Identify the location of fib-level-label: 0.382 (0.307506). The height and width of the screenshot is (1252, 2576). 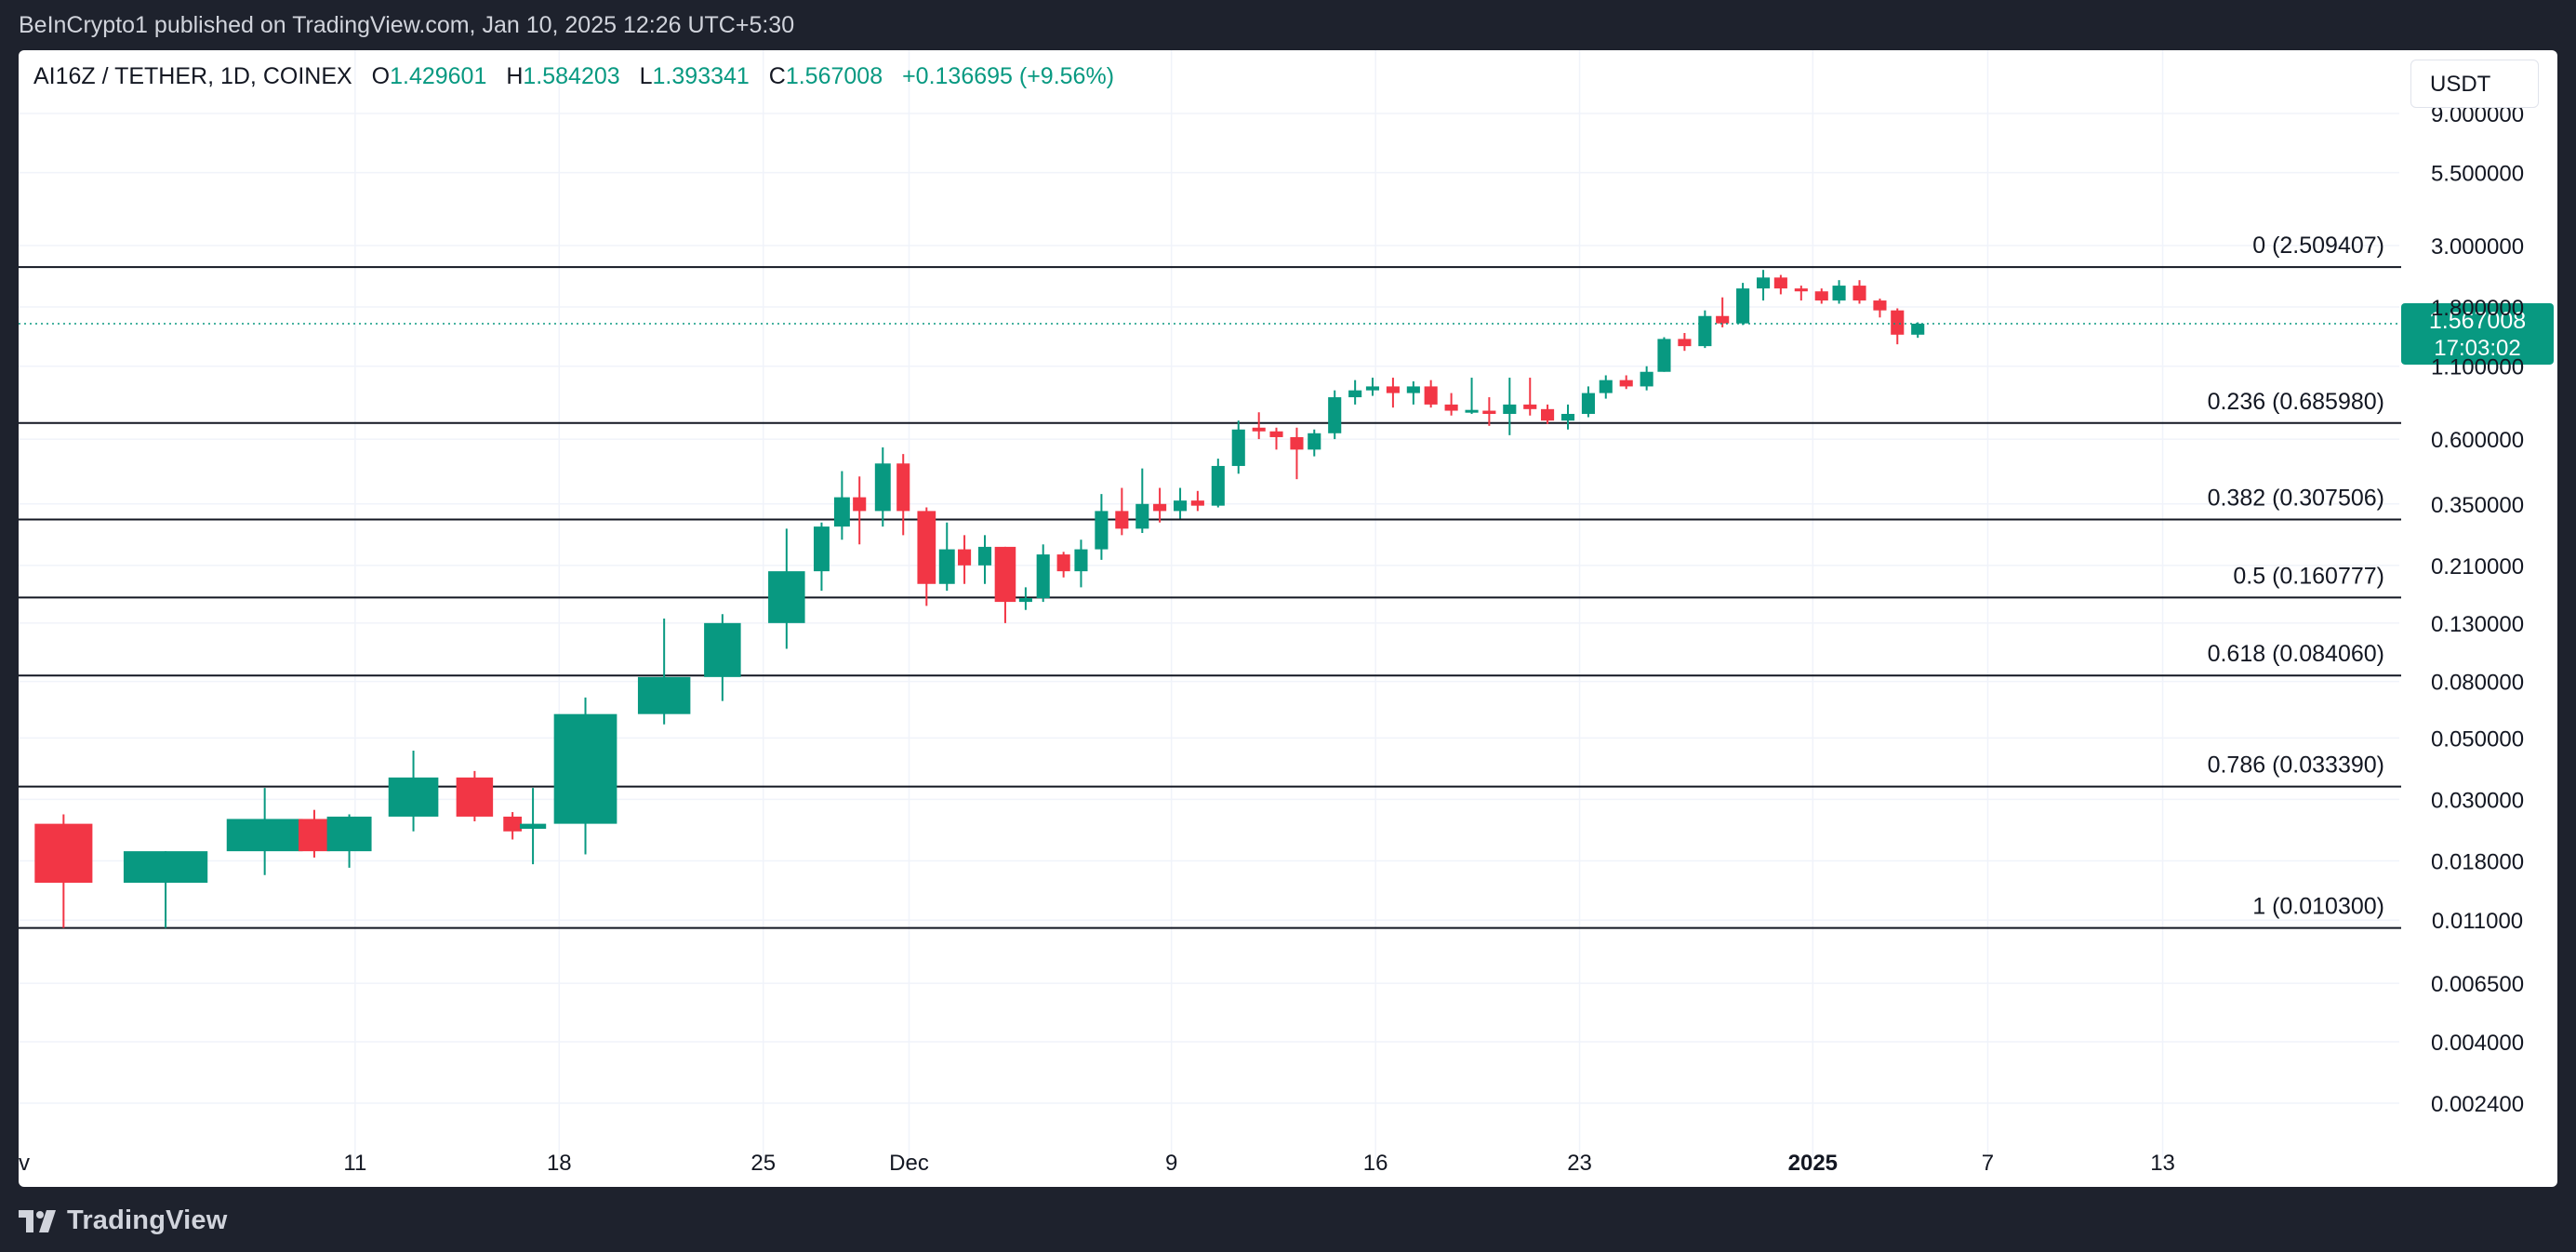
(2296, 499).